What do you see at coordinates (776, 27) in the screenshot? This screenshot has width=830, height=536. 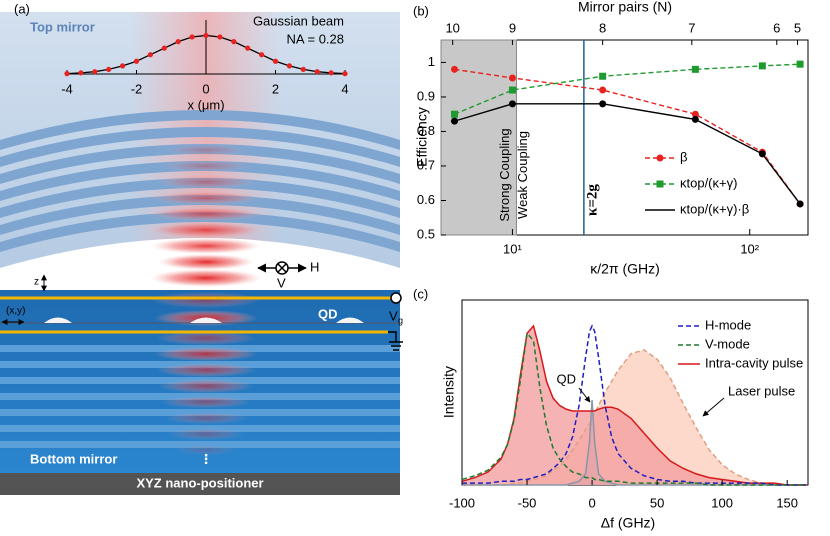 I see `top-tick-label: 6` at bounding box center [776, 27].